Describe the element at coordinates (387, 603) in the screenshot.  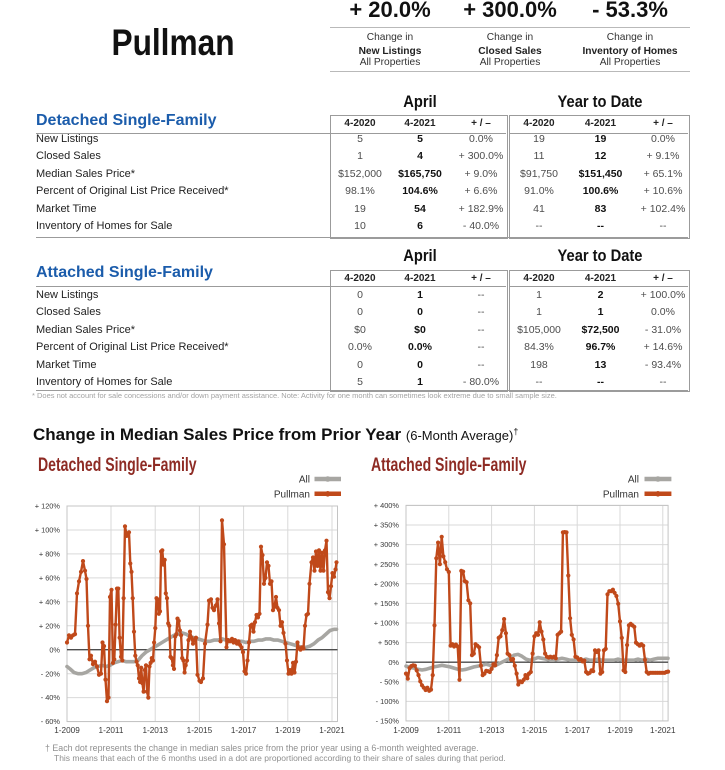
I see `svg-text: + 150%` at that location.